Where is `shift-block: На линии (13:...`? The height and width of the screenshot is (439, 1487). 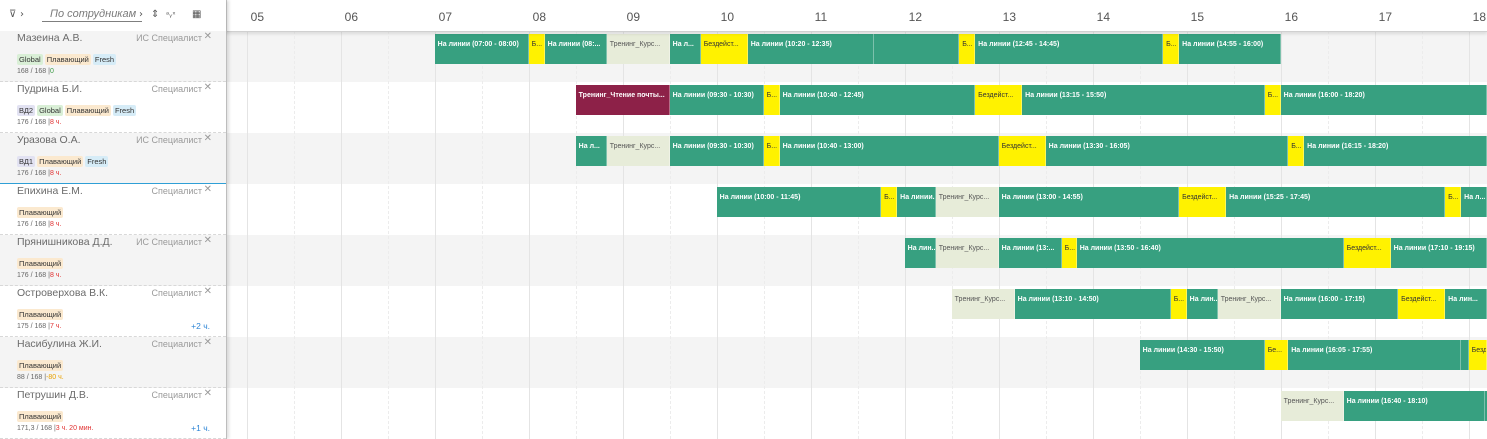 shift-block: На линии (13:... is located at coordinates (1030, 253).